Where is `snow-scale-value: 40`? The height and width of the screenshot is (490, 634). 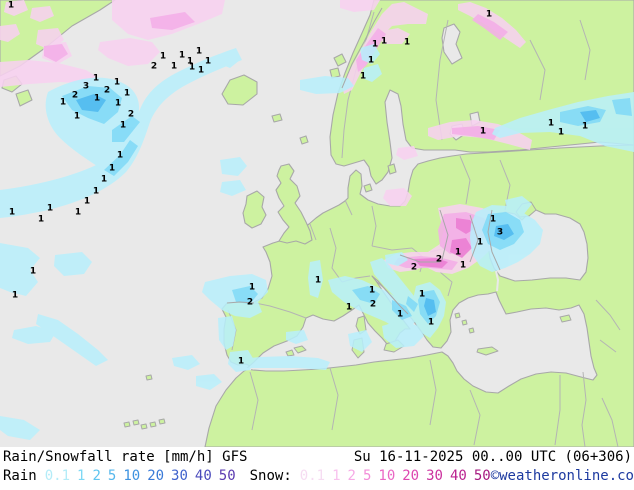
snow-scale-value: 40 is located at coordinates (458, 476).